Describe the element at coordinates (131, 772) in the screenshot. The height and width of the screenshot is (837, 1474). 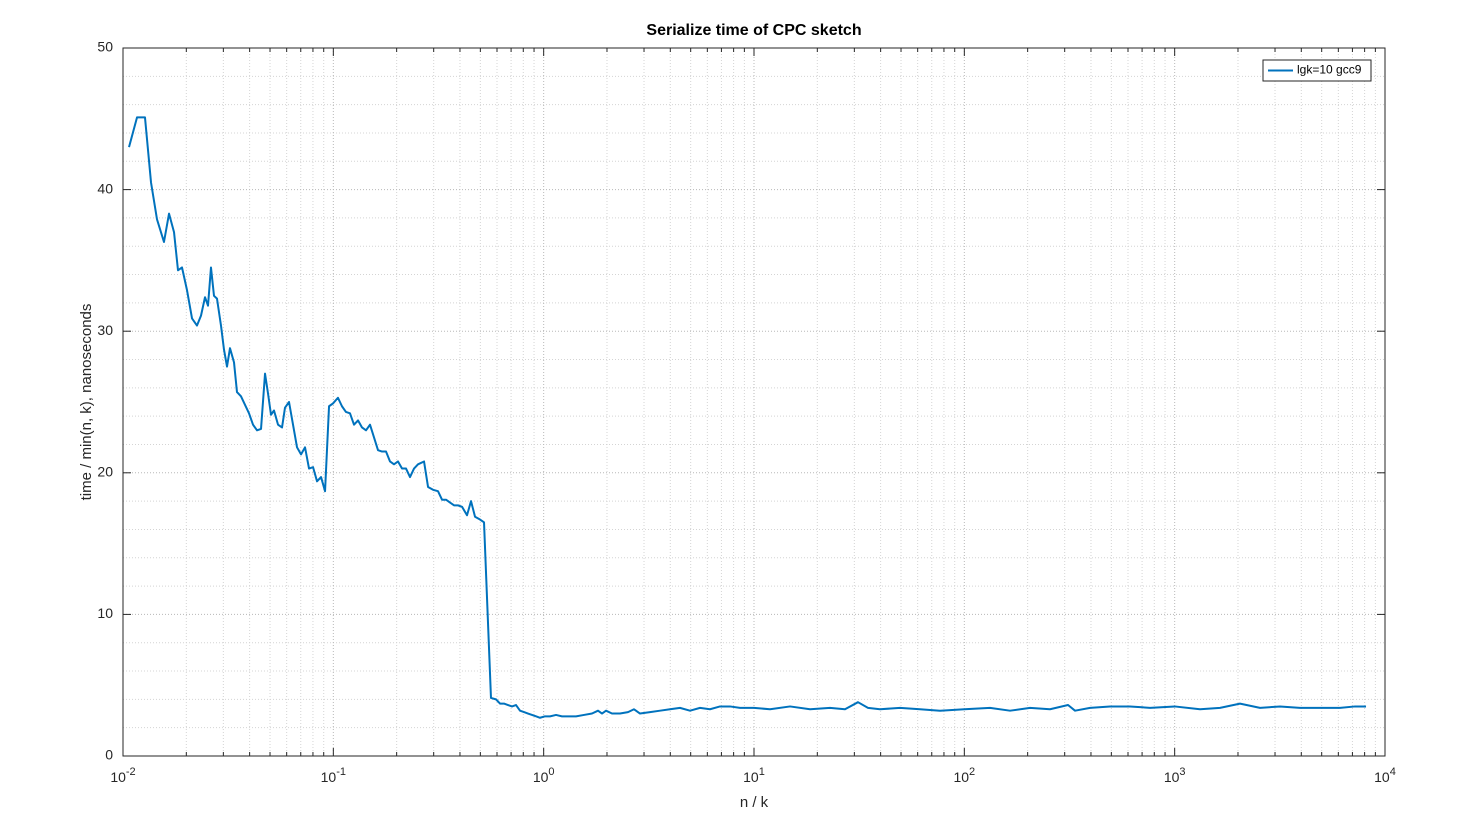
I see `x-tick-exponent: -2` at that location.